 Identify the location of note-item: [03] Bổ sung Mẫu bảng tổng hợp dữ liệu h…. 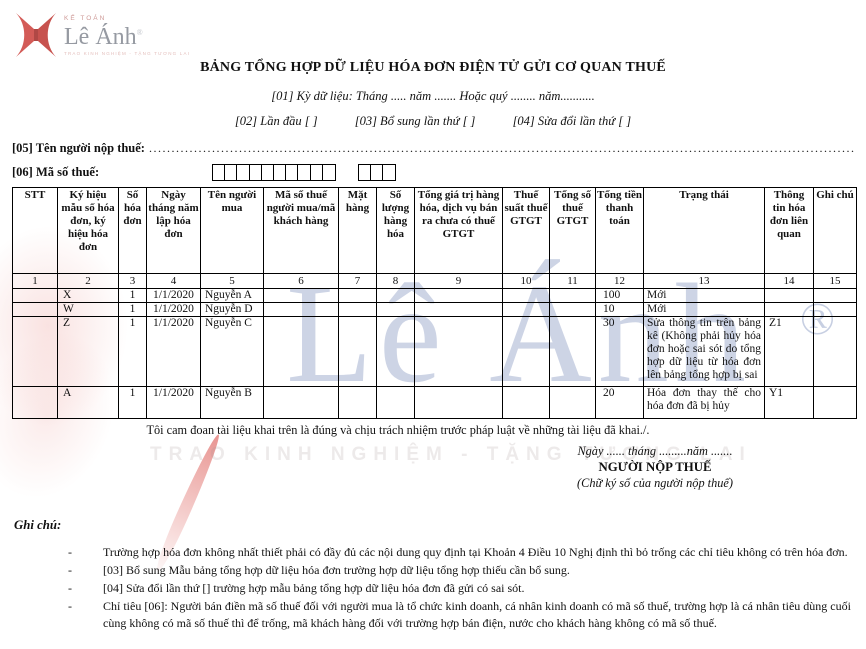
(460, 570).